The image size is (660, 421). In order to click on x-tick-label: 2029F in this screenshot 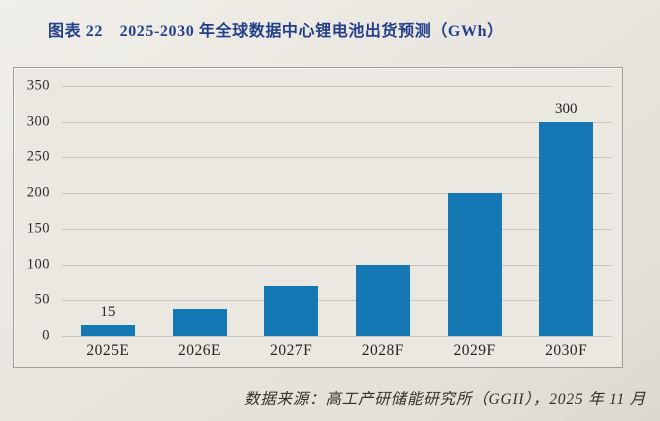, I will do `click(474, 350)`.